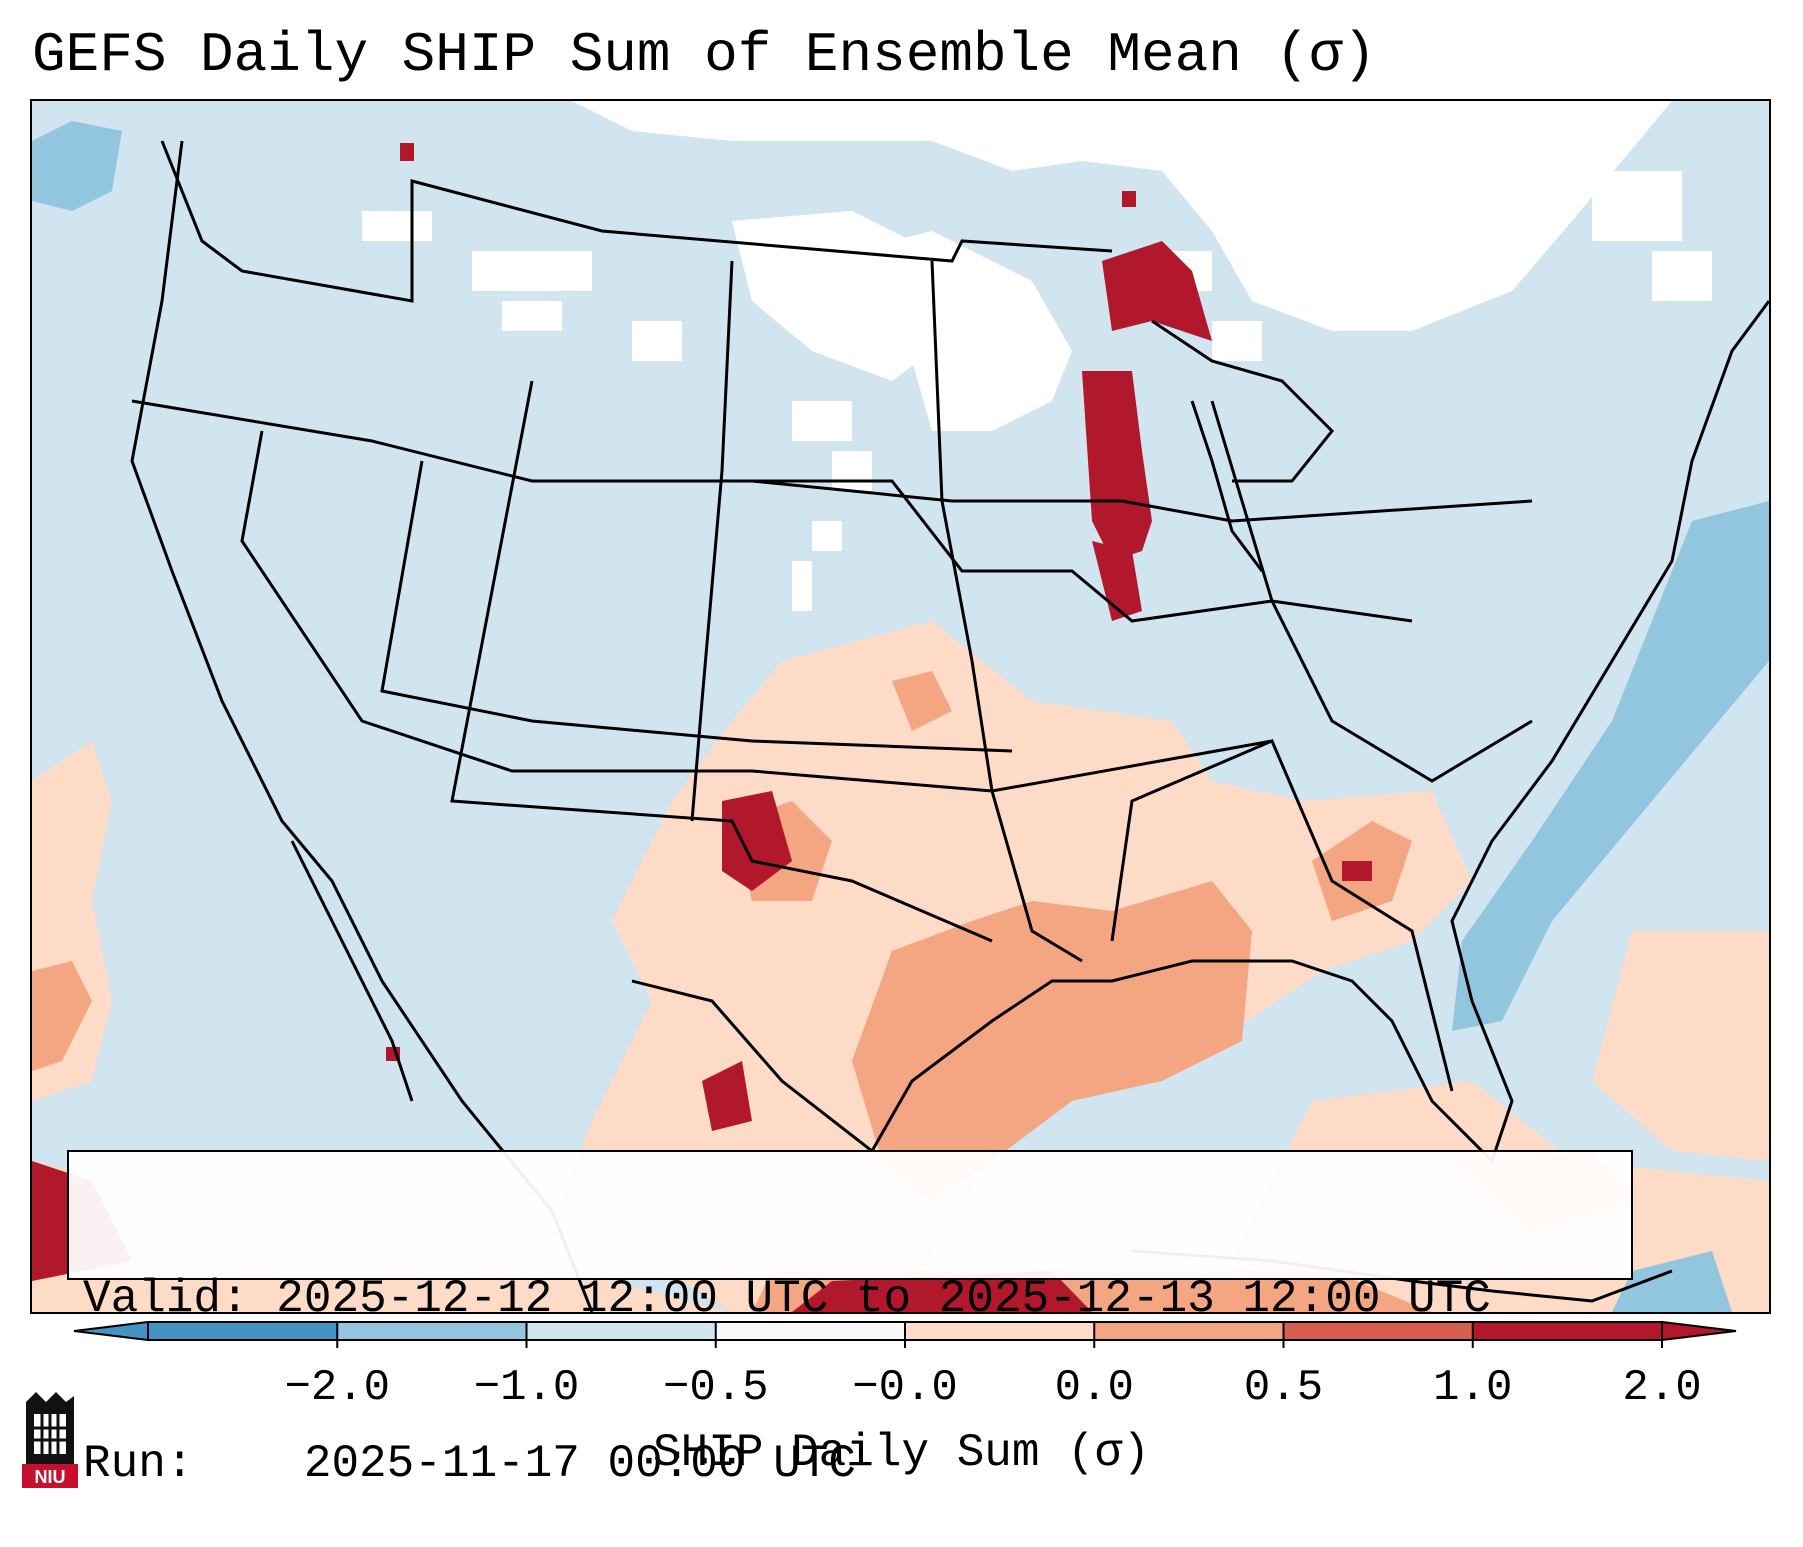 This screenshot has width=1803, height=1547. What do you see at coordinates (1094, 1388) in the screenshot?
I see `colorbar-tick-label: 0.0` at bounding box center [1094, 1388].